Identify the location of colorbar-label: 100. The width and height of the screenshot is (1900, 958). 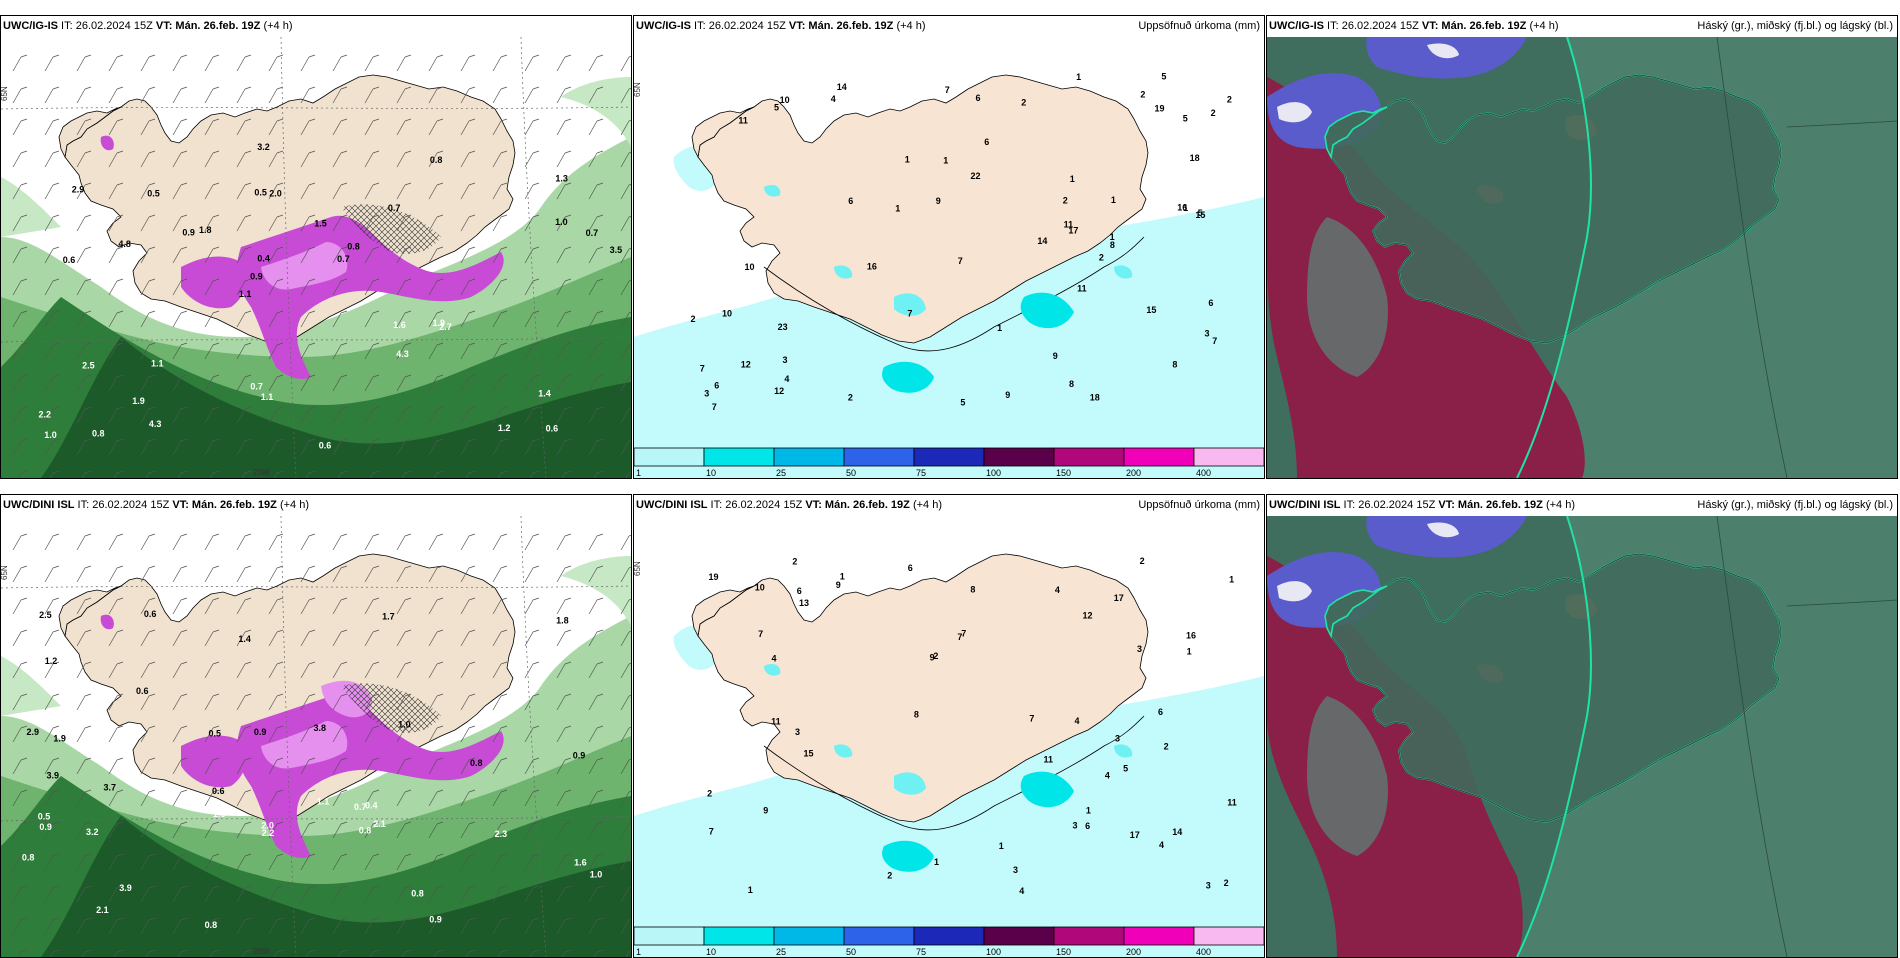
(993, 952).